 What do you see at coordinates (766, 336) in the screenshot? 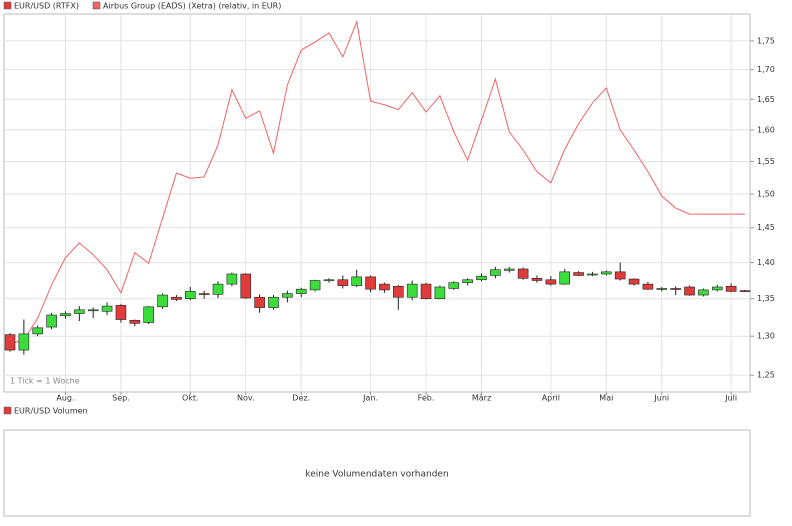
I see `y-tick-label: 1,30` at bounding box center [766, 336].